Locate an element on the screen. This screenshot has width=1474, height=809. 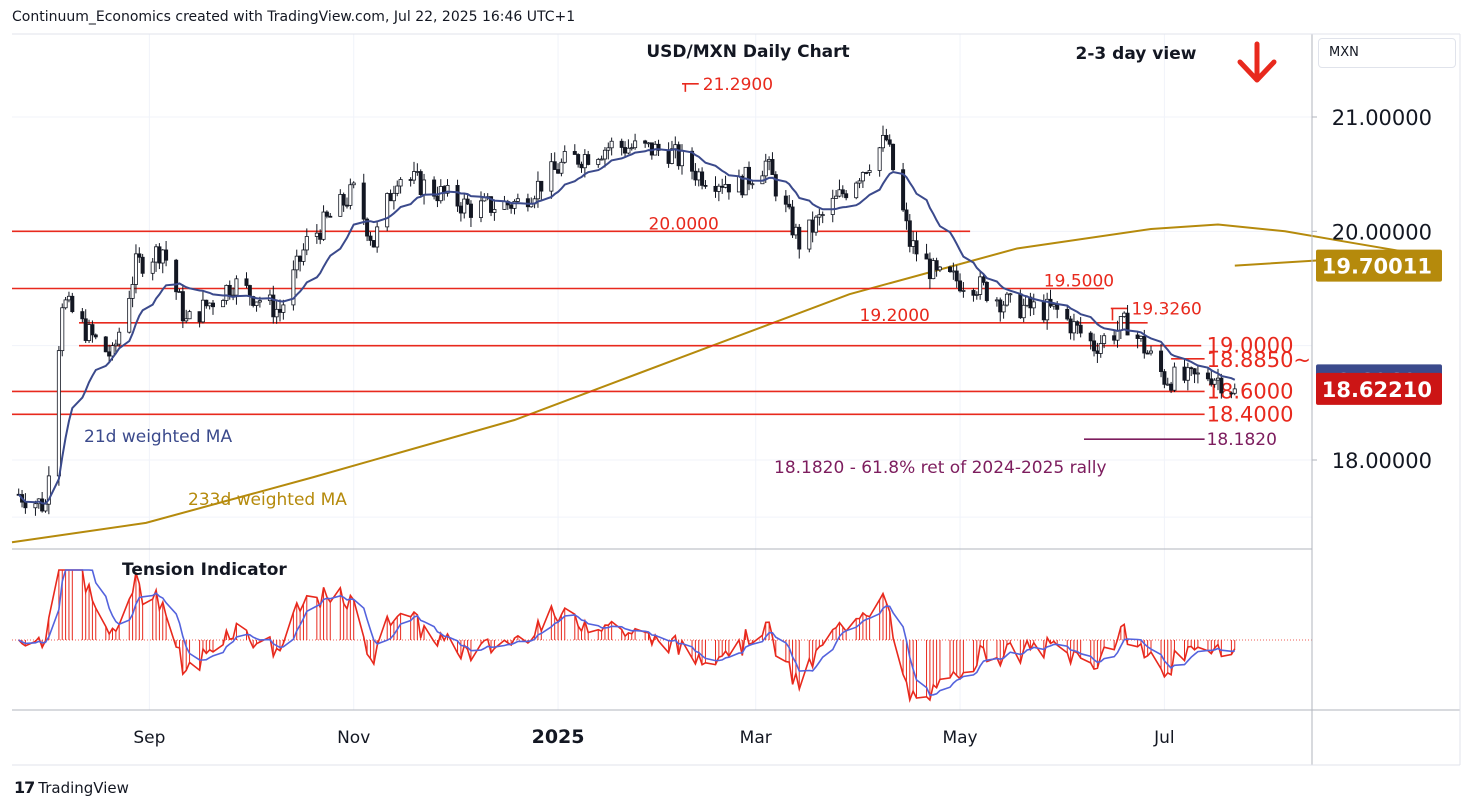
fib-annotation: 18.1820 - 61.8% ret of 2024-2025 rally is located at coordinates (940, 468).